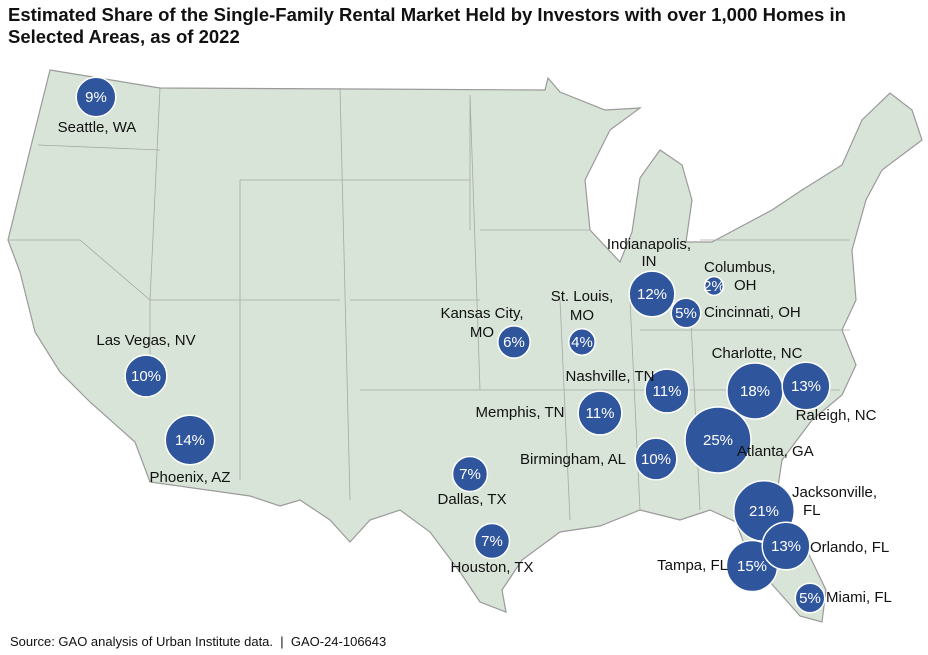 This screenshot has height=655, width=928. Describe the element at coordinates (764, 511) in the screenshot. I see `bubble-label: 21%` at that location.